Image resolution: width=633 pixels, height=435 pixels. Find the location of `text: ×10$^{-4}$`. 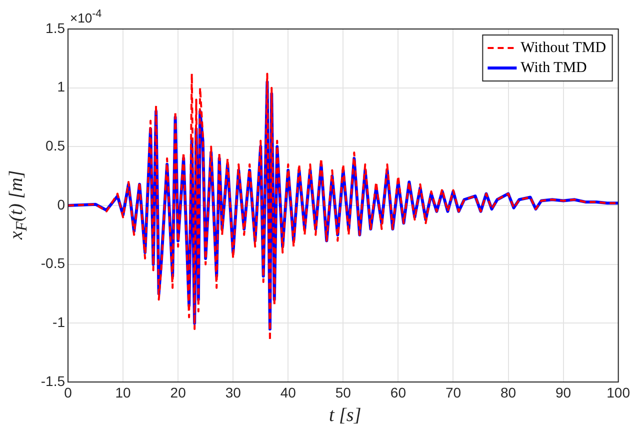

text: ×10$^{-4}$ is located at coordinates (86, 17).